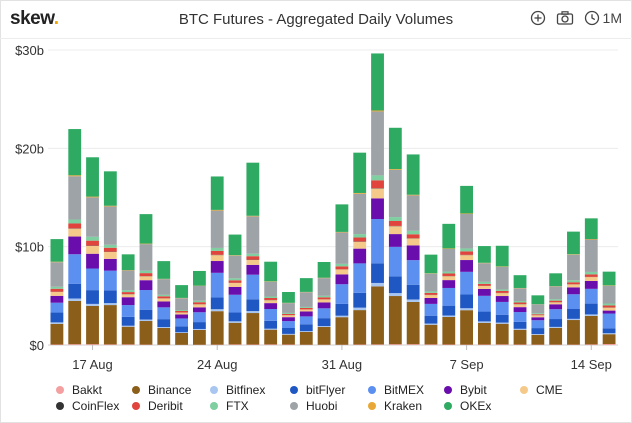 The width and height of the screenshot is (632, 423). Describe the element at coordinates (171, 390) in the screenshot. I see `legend-item: Binance` at that location.